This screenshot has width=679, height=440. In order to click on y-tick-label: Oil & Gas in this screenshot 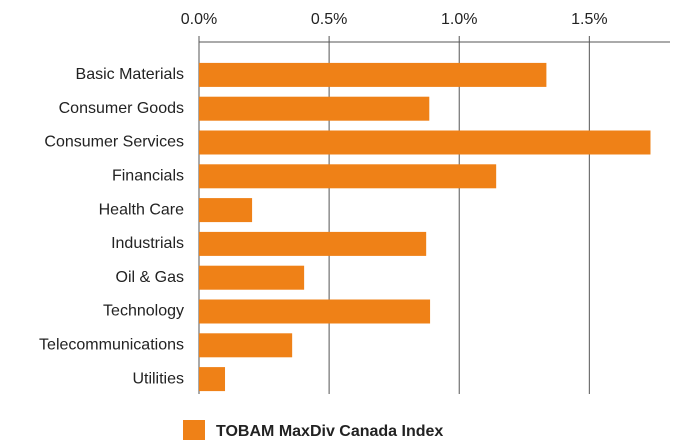, I will do `click(150, 277)`.